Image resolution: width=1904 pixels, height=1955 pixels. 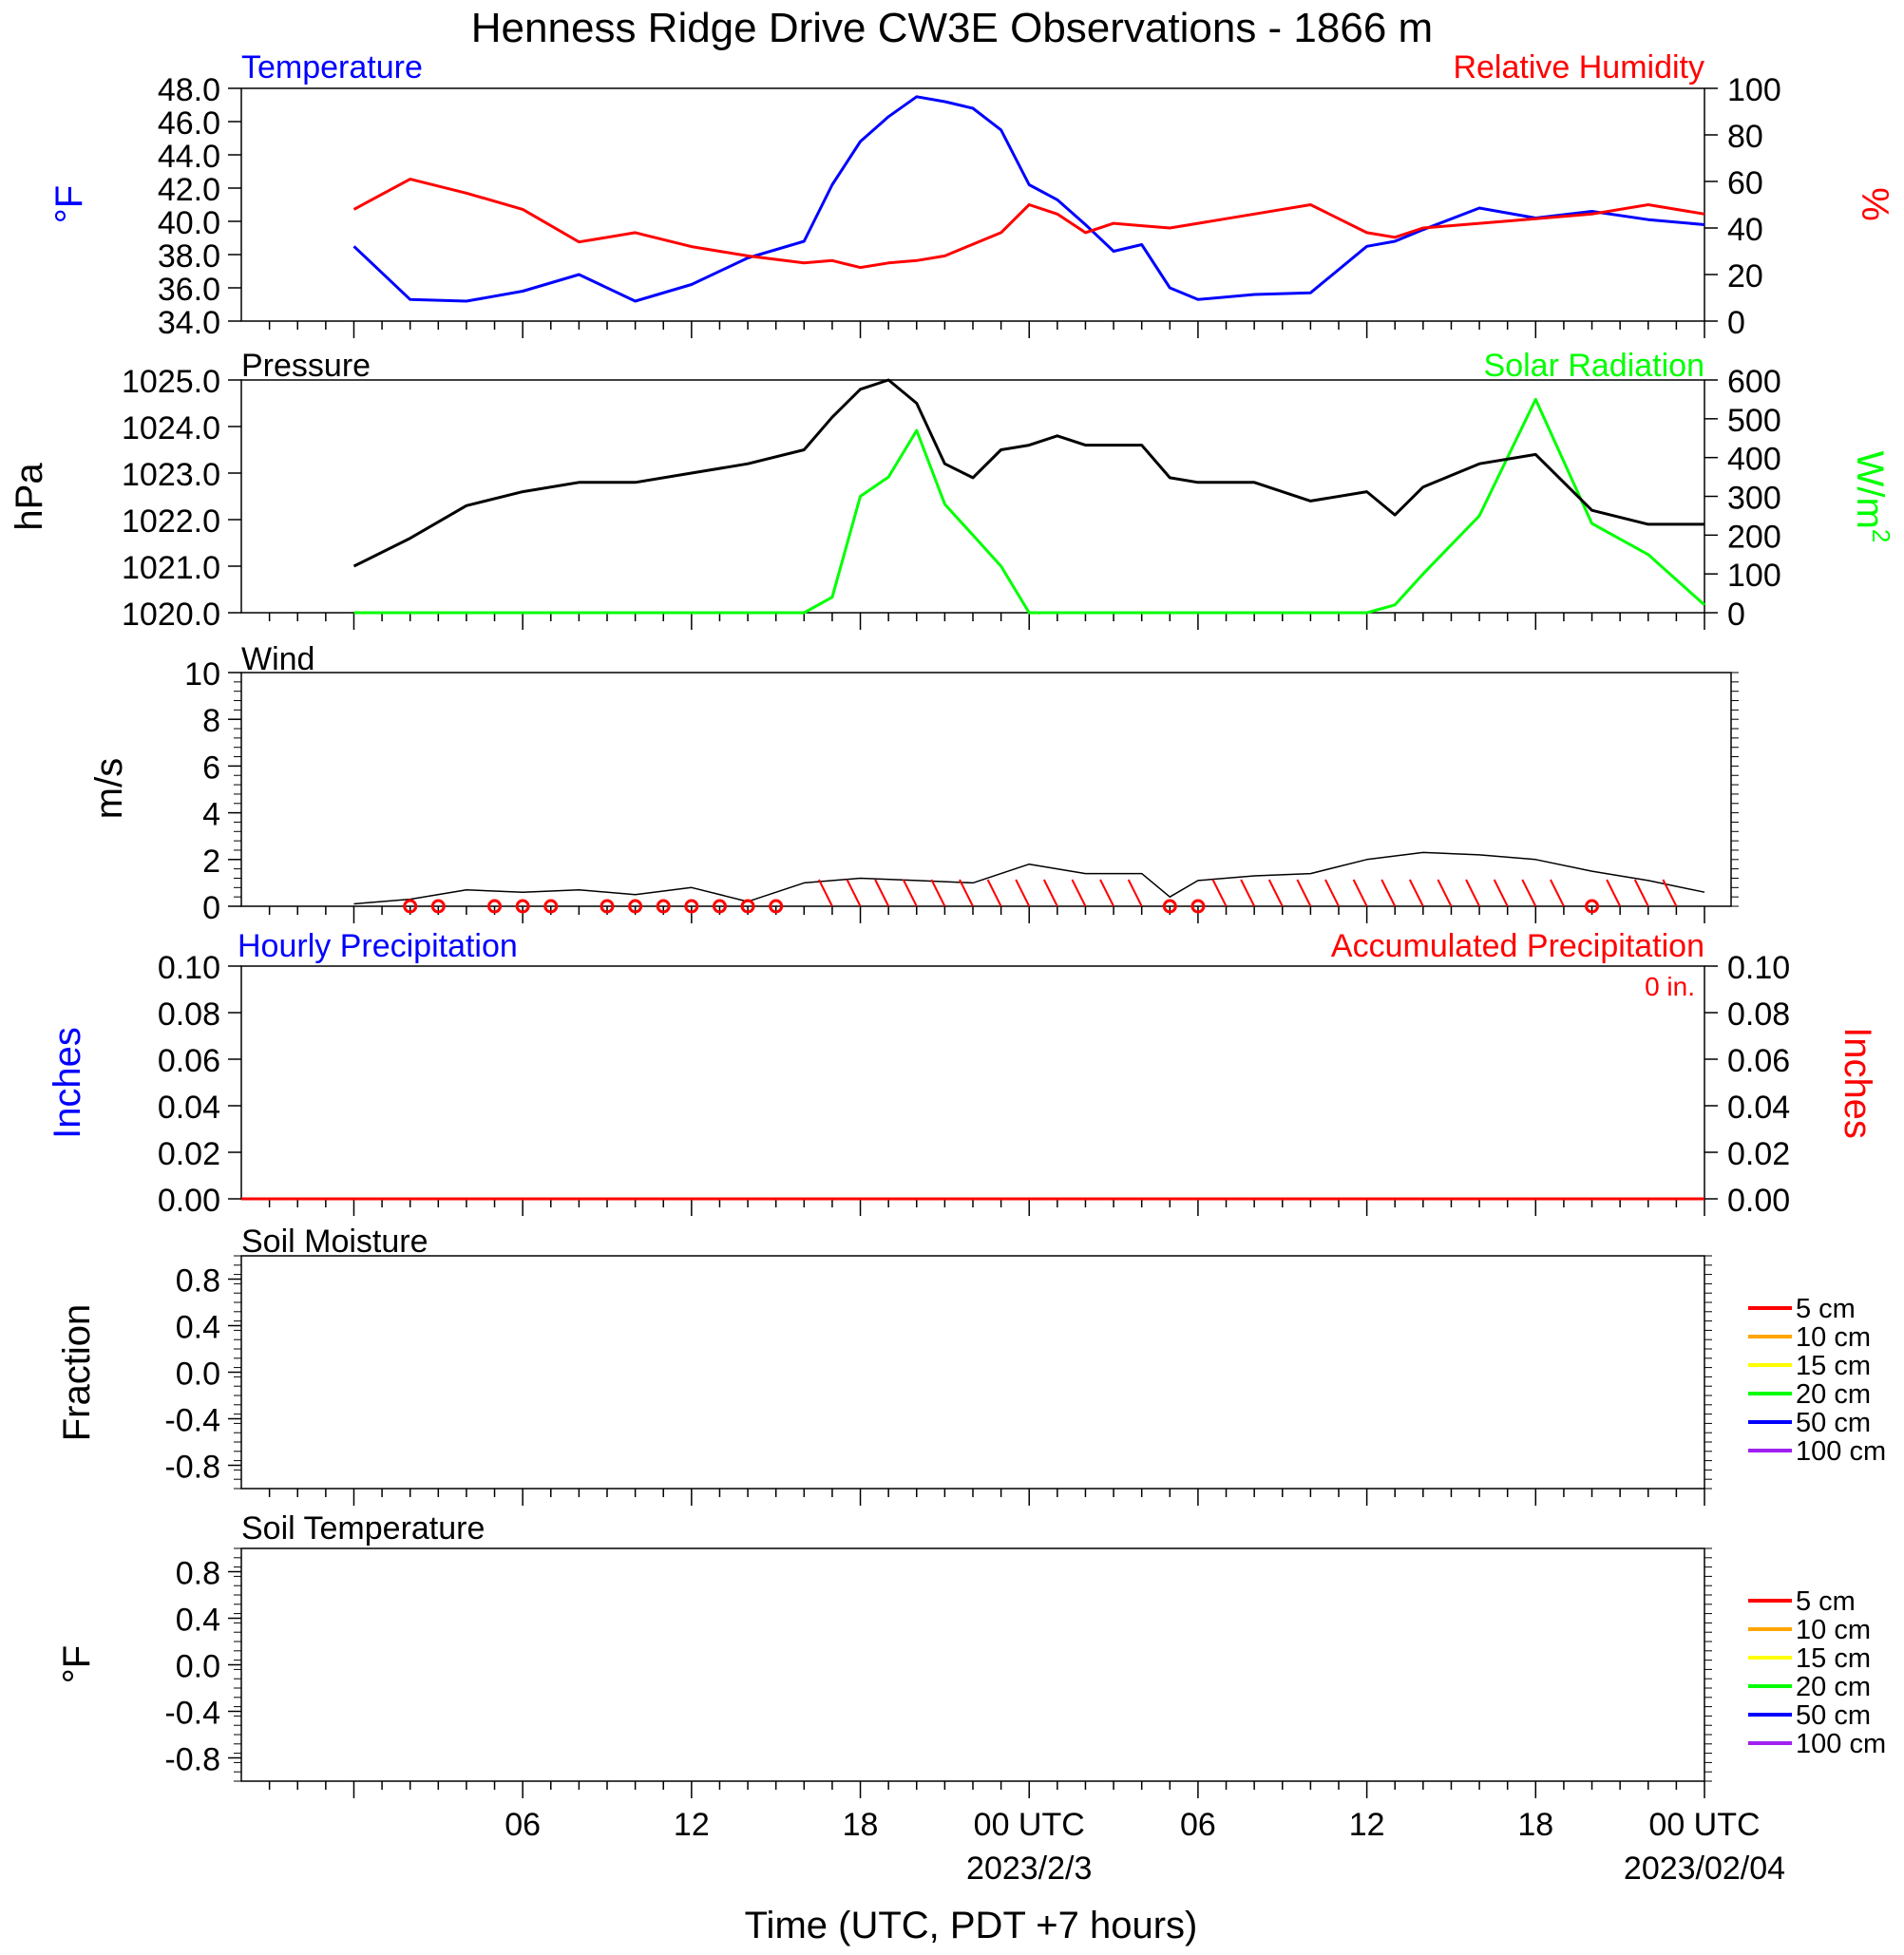 What do you see at coordinates (69, 204) in the screenshot?
I see `panel-1-ylabel-left: °F` at bounding box center [69, 204].